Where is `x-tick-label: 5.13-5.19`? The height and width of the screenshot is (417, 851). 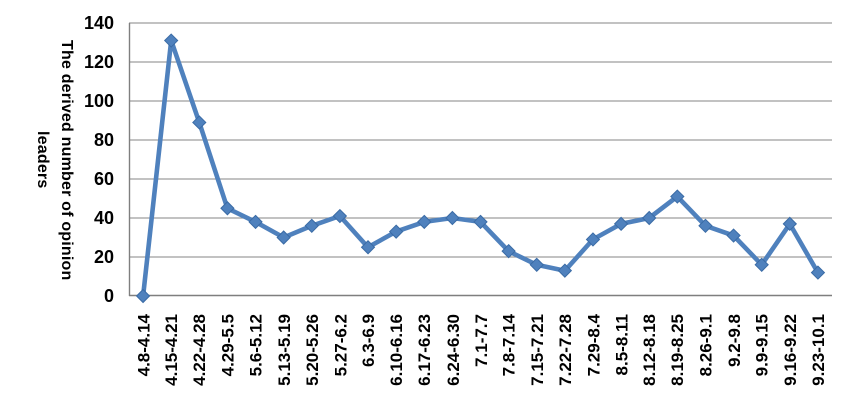
x-tick-label: 5.13-5.19 is located at coordinates (284, 350).